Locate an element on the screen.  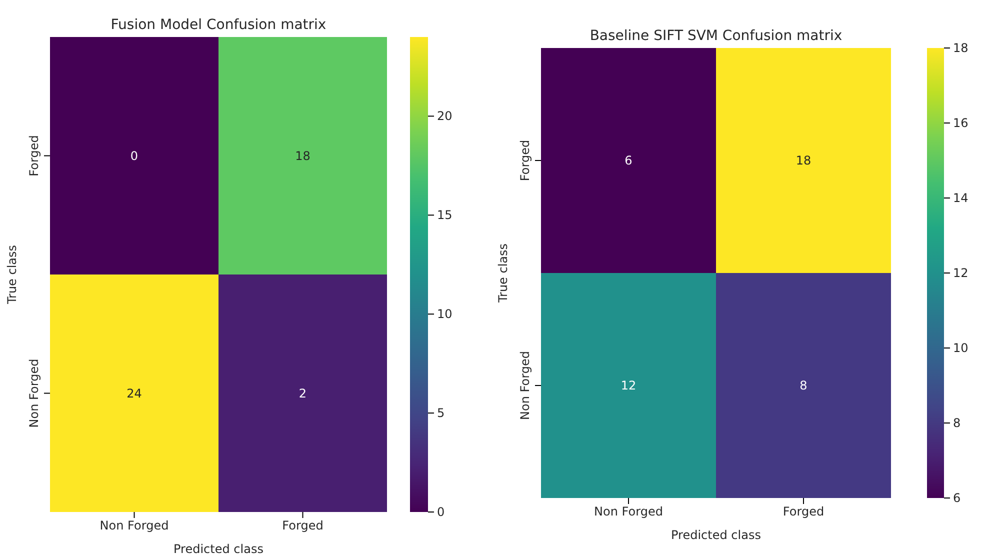
color-bar-label: 15 is located at coordinates (444, 215).